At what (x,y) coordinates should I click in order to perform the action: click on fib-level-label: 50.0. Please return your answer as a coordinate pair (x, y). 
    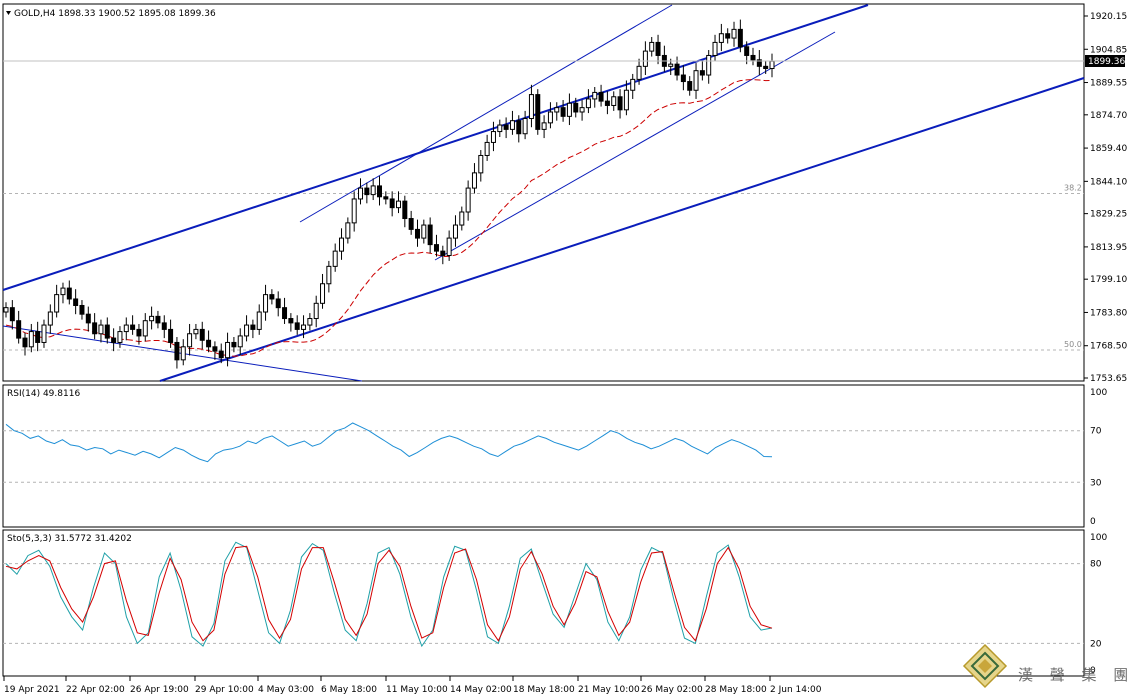
    Looking at the image, I should click on (1073, 344).